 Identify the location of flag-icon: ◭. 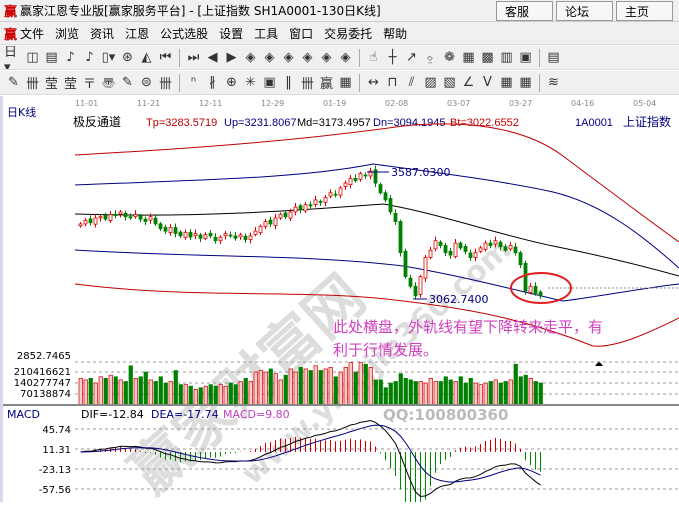
(146, 57).